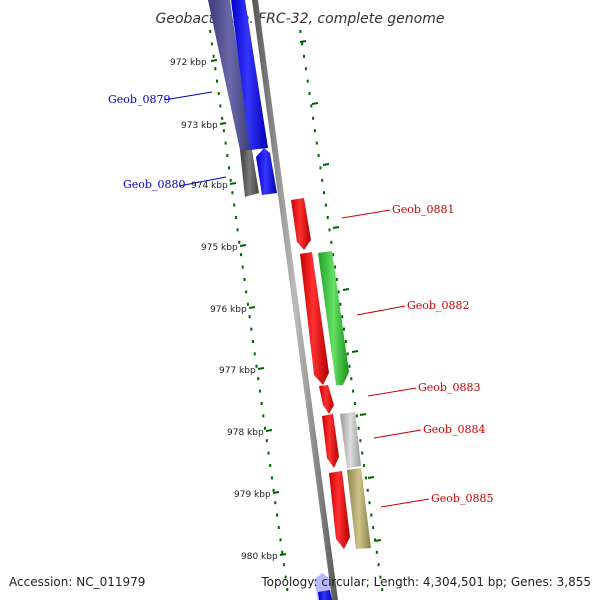 This screenshot has height=600, width=600. What do you see at coordinates (209, 186) in the screenshot?
I see `scale-label-974: 974 kbp` at bounding box center [209, 186].